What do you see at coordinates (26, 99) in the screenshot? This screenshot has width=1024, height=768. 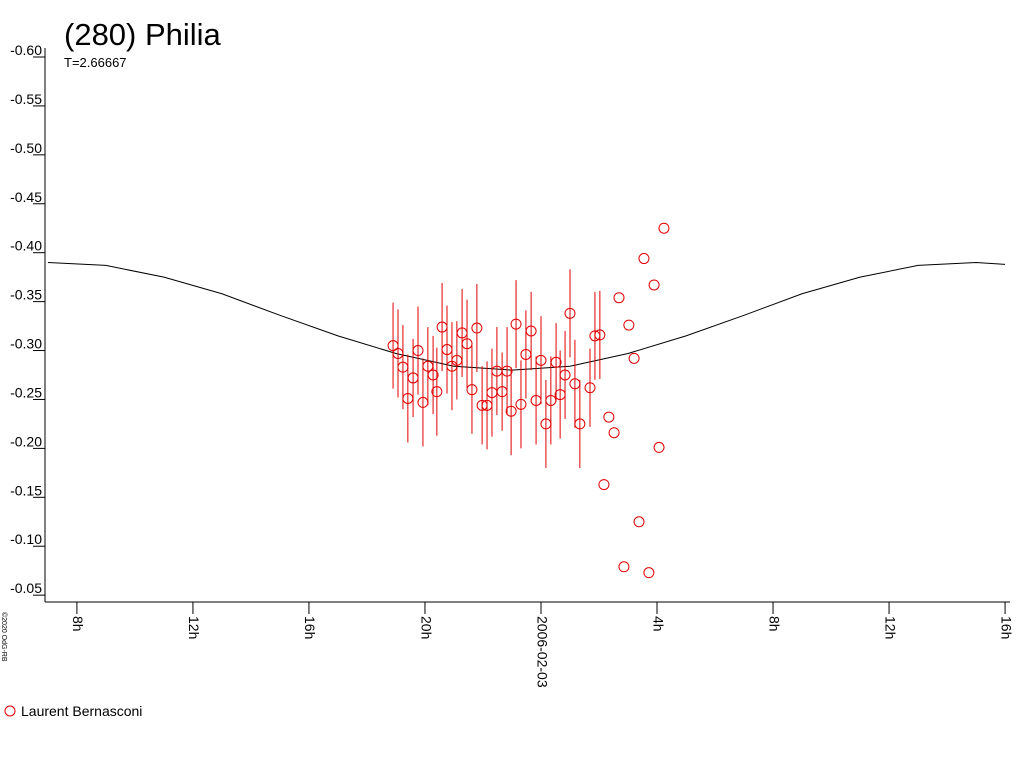 I see `y-tick-label: -0.55` at bounding box center [26, 99].